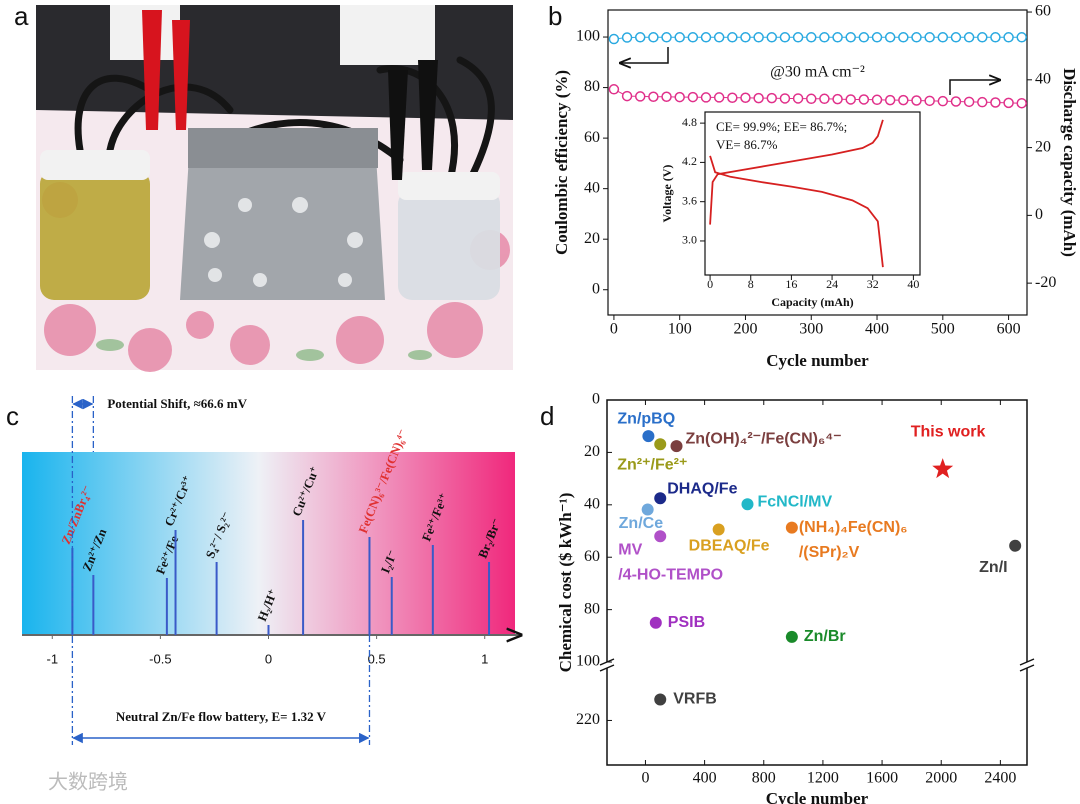  Describe the element at coordinates (177, 403) in the screenshot. I see `scale-title: Potential Shift, ≈66.6 mV` at that location.